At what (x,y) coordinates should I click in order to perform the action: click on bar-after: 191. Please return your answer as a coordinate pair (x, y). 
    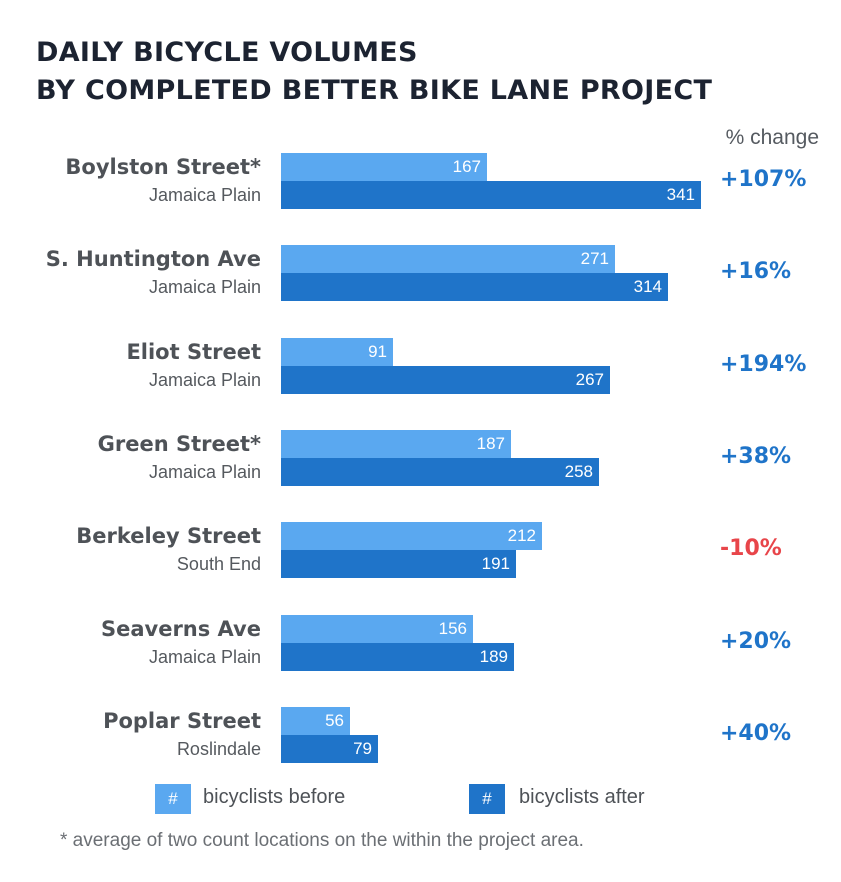
    Looking at the image, I should click on (398, 564).